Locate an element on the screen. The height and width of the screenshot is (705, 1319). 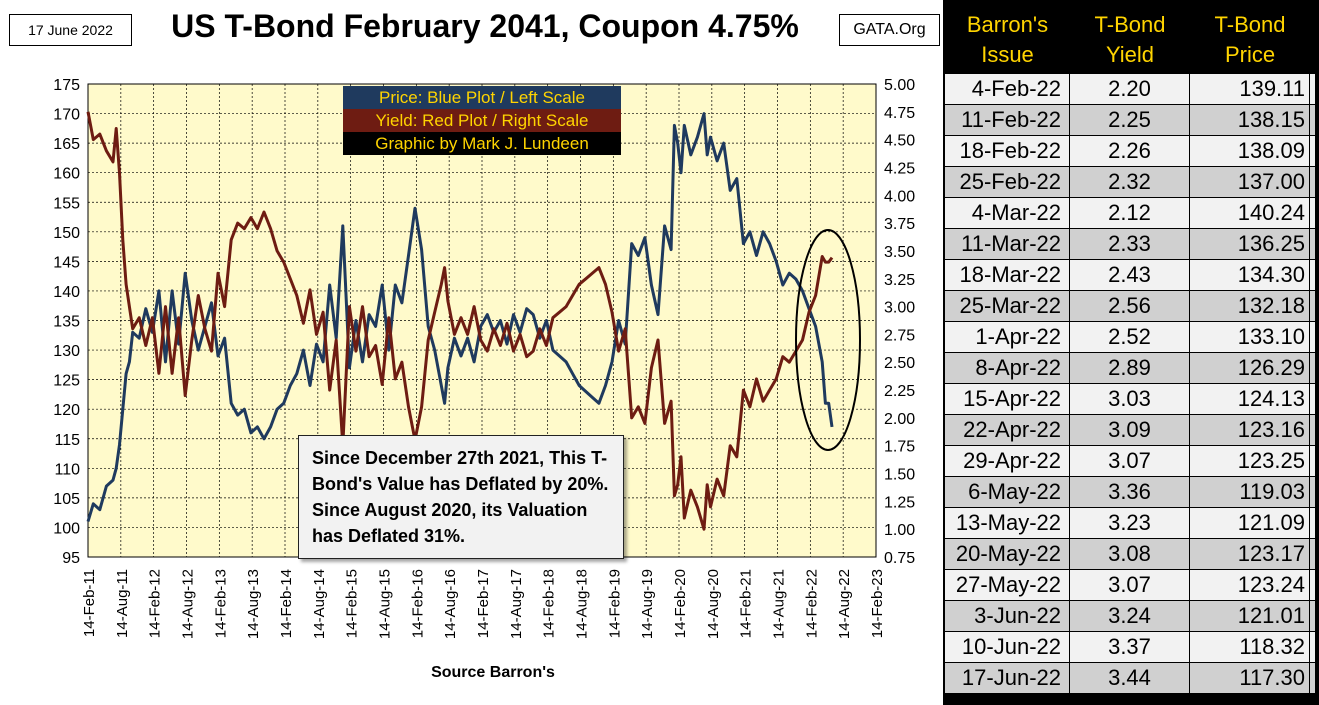
price-cell: 126.29 is located at coordinates (1250, 368).